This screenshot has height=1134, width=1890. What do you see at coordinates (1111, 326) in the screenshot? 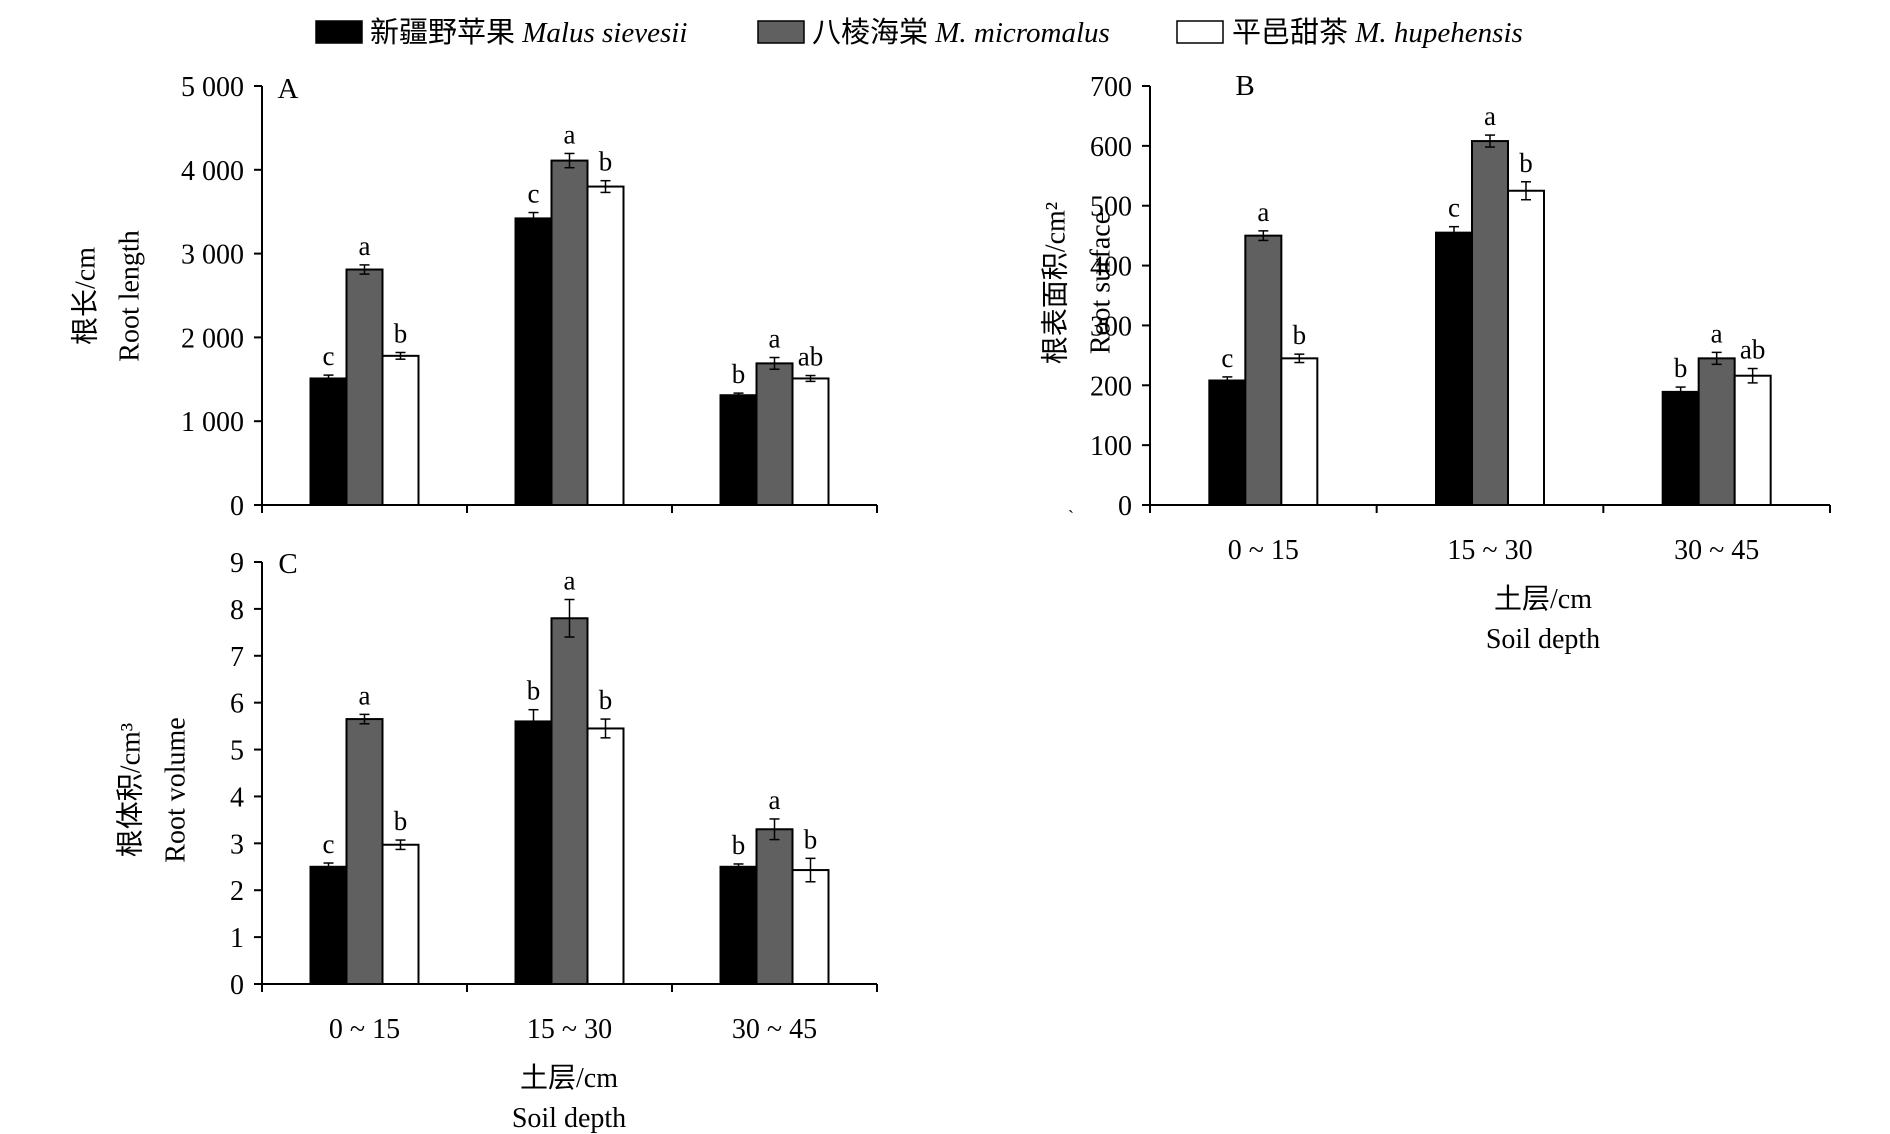
I see `y-tick-label: 300` at bounding box center [1111, 326].